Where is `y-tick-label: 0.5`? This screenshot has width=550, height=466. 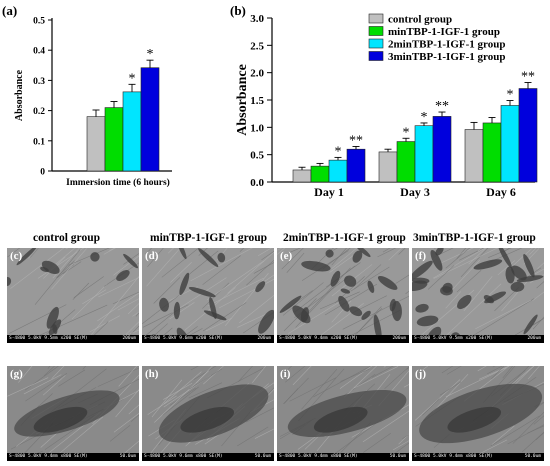
y-tick-label: 0.5 is located at coordinates (257, 156).